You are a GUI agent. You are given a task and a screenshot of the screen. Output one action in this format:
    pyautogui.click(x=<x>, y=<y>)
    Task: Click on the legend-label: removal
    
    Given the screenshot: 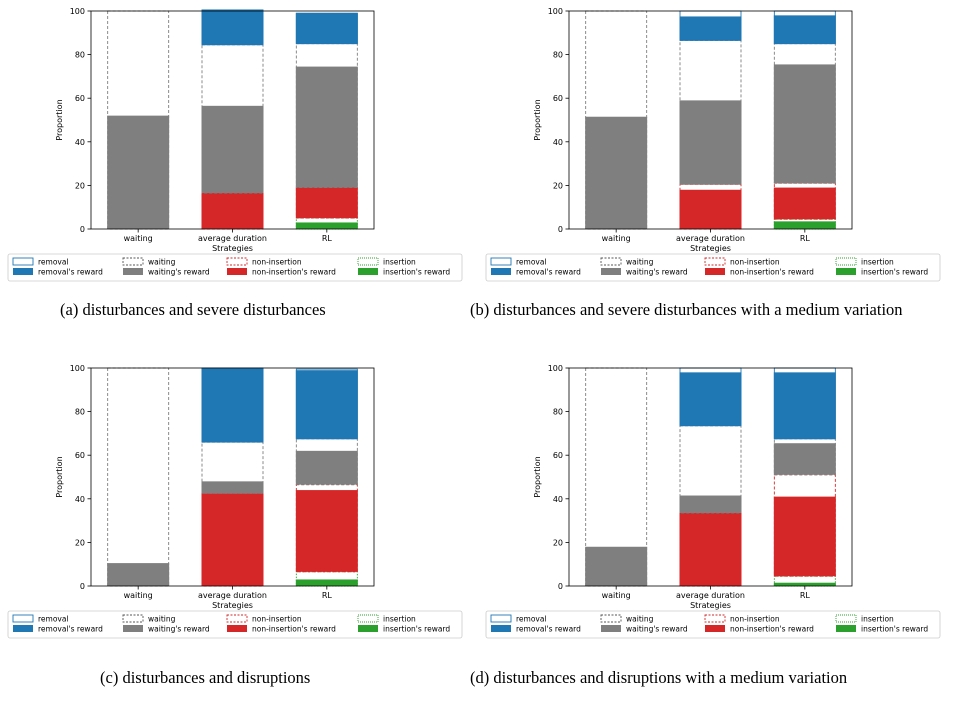 What is the action you would take?
    pyautogui.click(x=531, y=619)
    